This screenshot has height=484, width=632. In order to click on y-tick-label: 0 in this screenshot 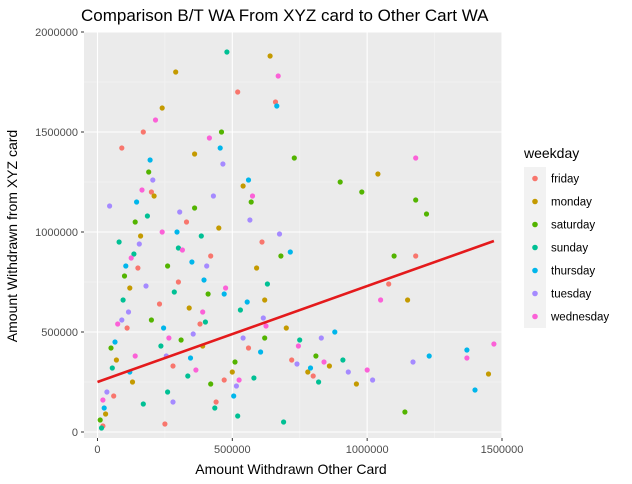, I will do `click(75, 433)`.